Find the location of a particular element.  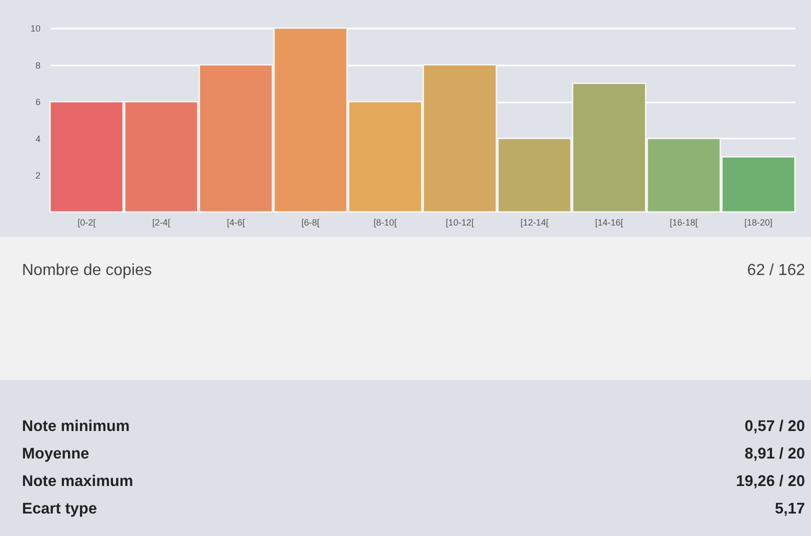

x-tick-label: [0-2[ is located at coordinates (87, 223).